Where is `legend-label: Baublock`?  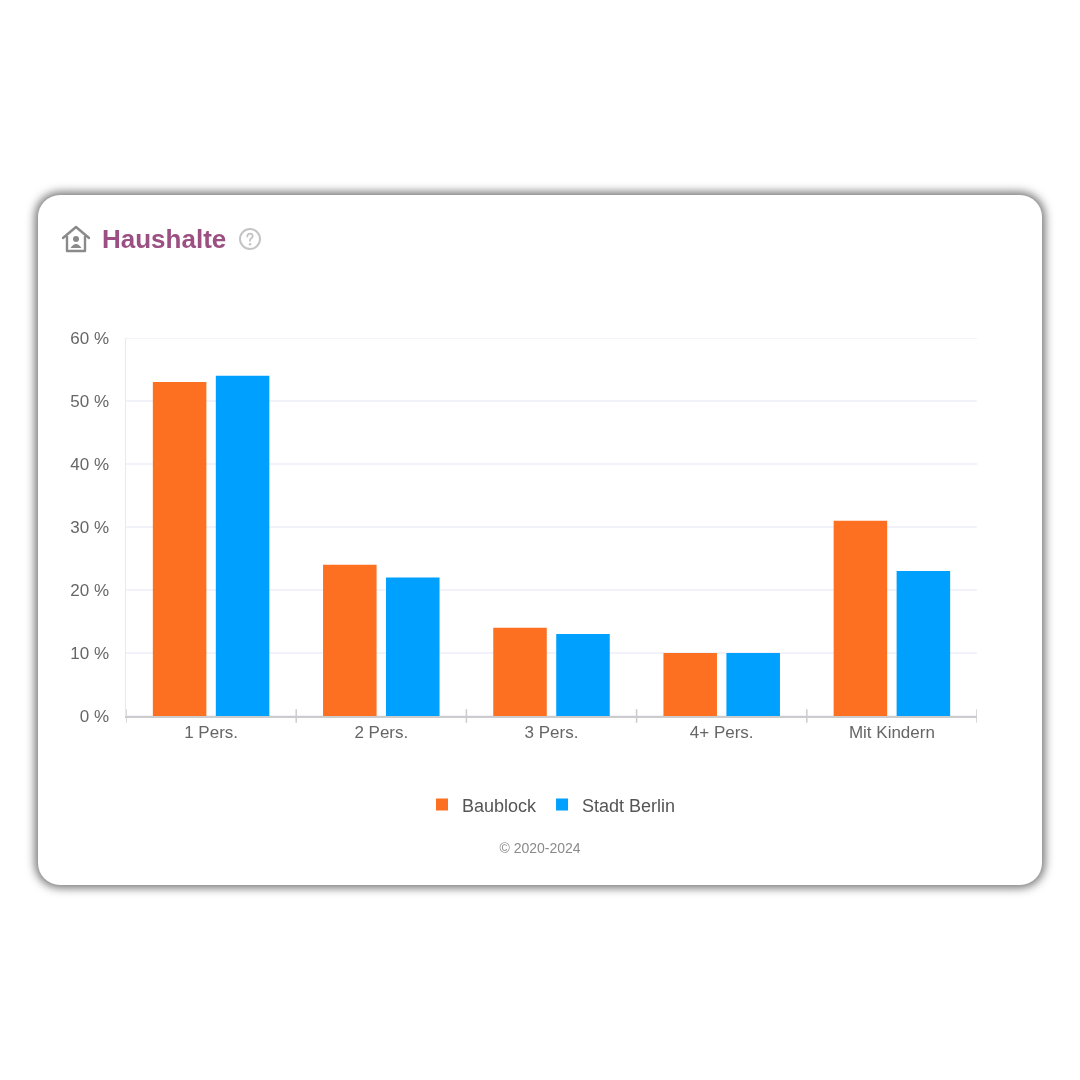
legend-label: Baublock is located at coordinates (500, 805).